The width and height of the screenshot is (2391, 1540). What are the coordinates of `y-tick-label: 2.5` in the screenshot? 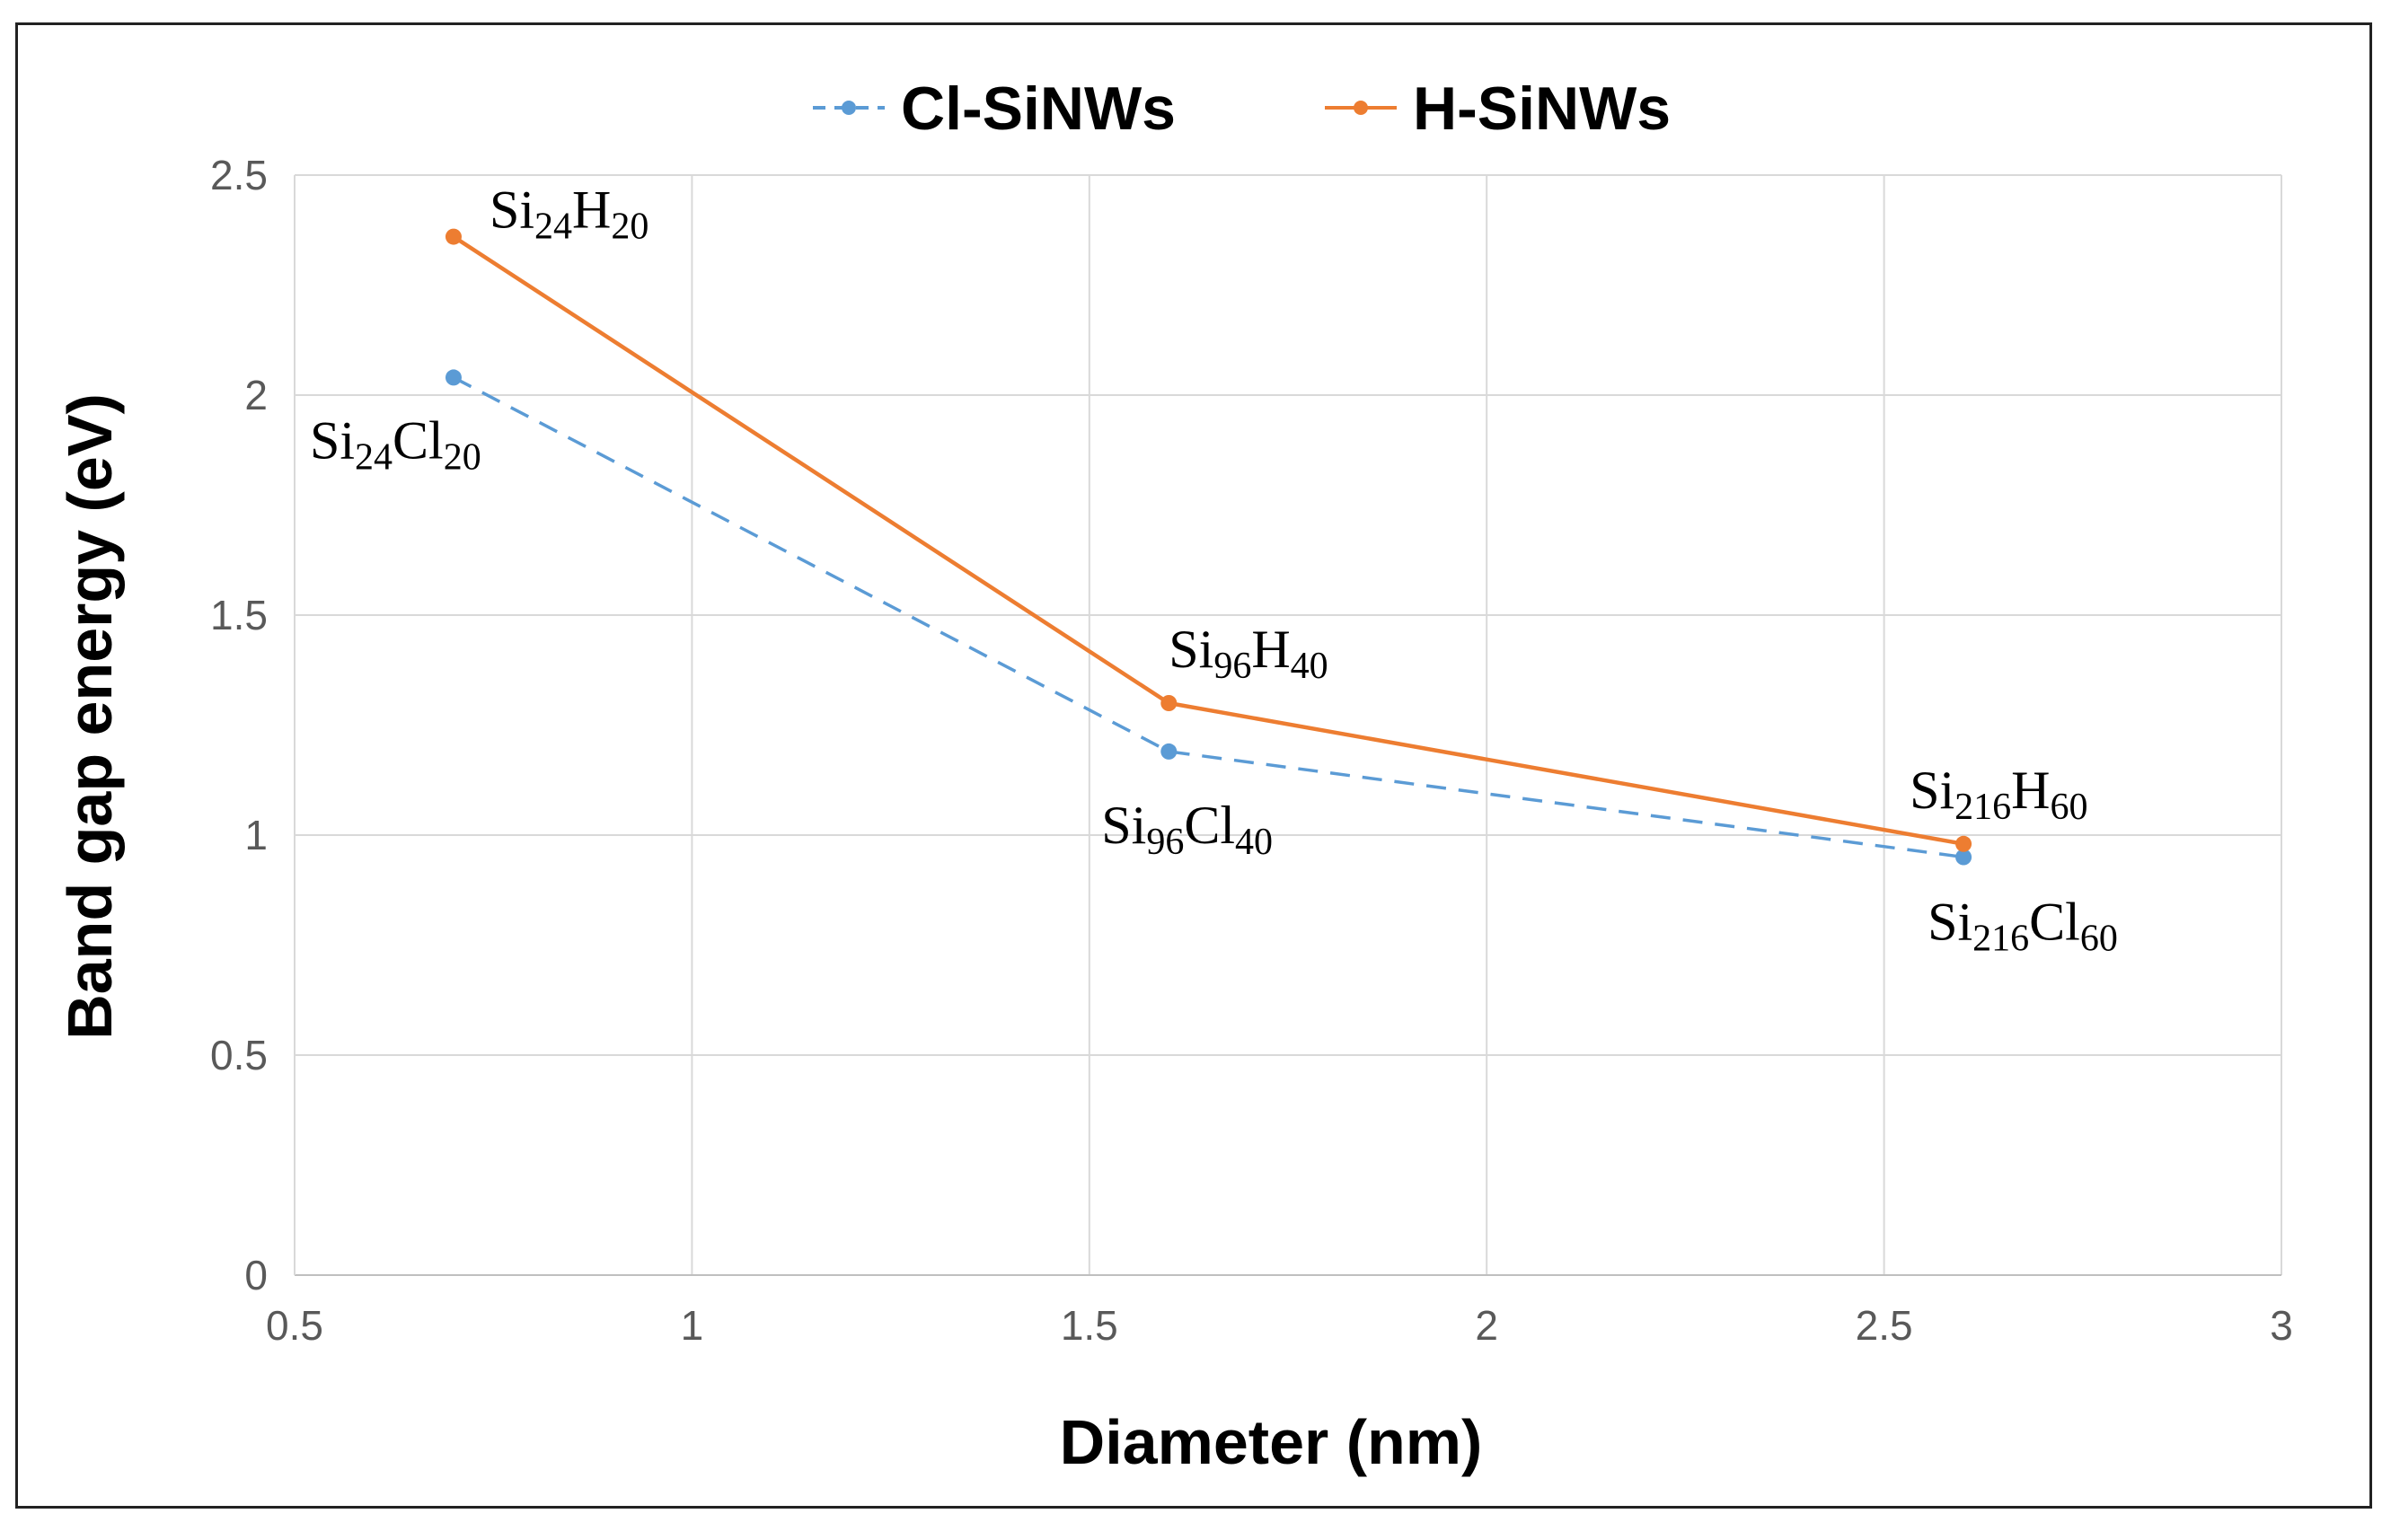 It's located at (239, 175).